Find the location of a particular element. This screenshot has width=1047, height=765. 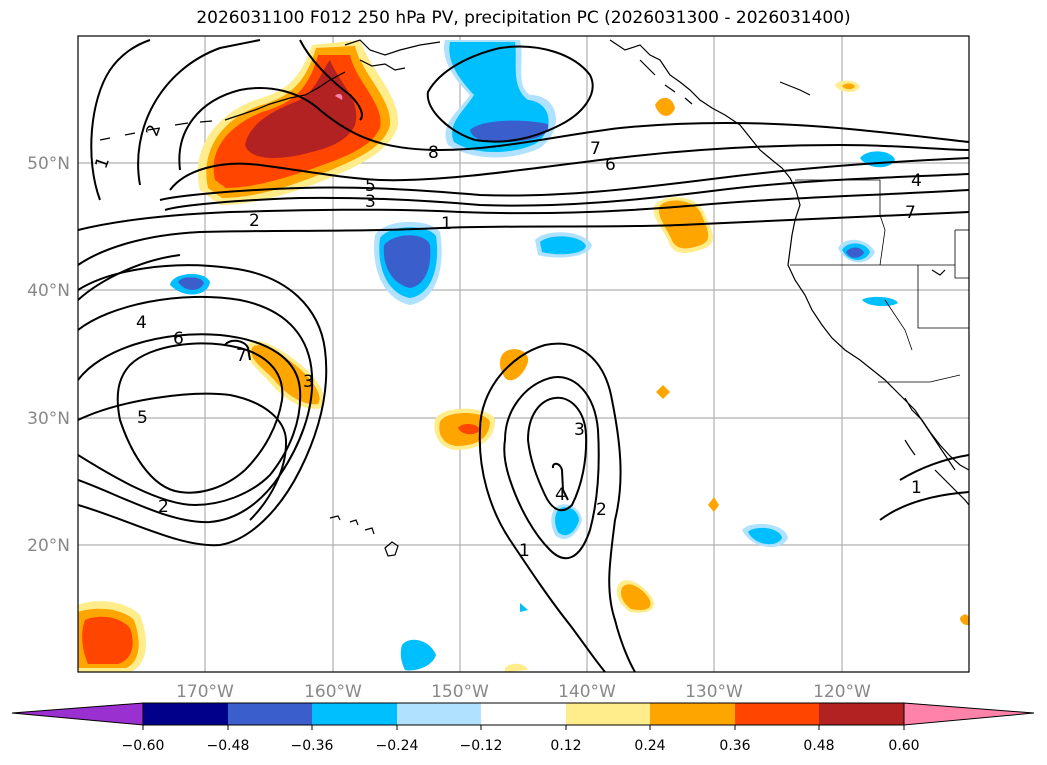

colorbar-tick: 0.48 is located at coordinates (818, 746).